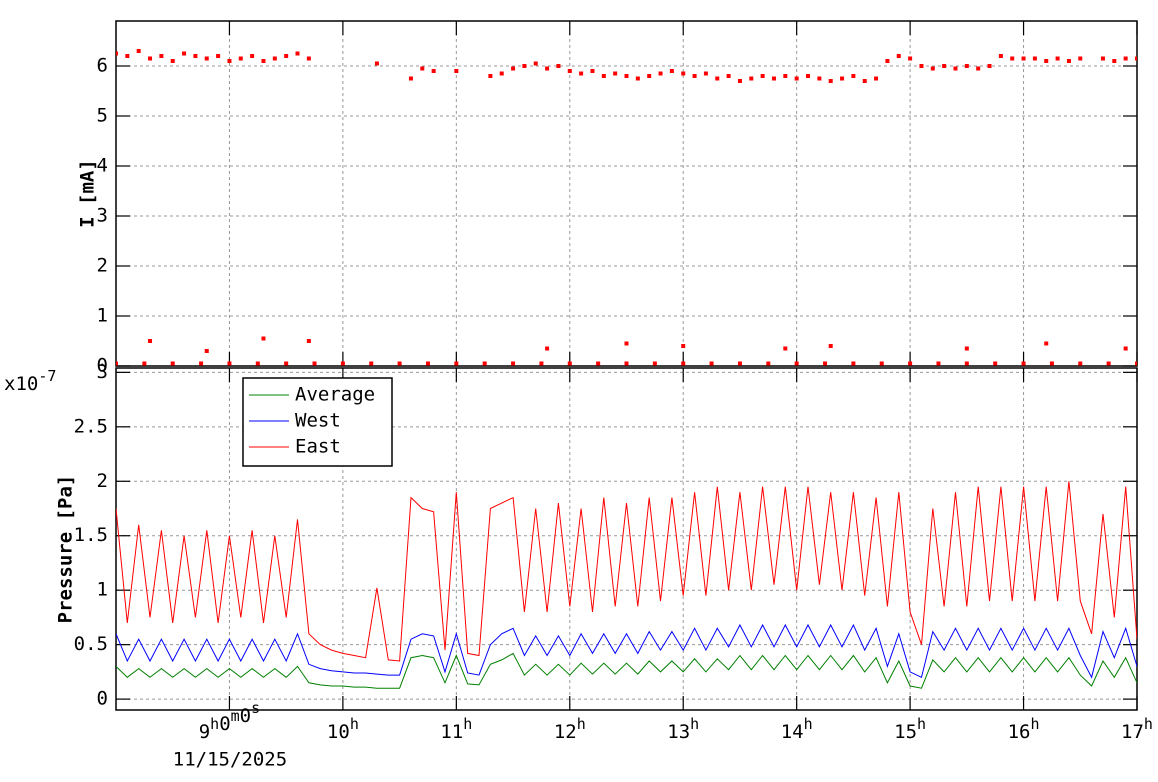 This screenshot has height=782, width=1158. Describe the element at coordinates (102, 166) in the screenshot. I see `y-tick-label: 4` at that location.